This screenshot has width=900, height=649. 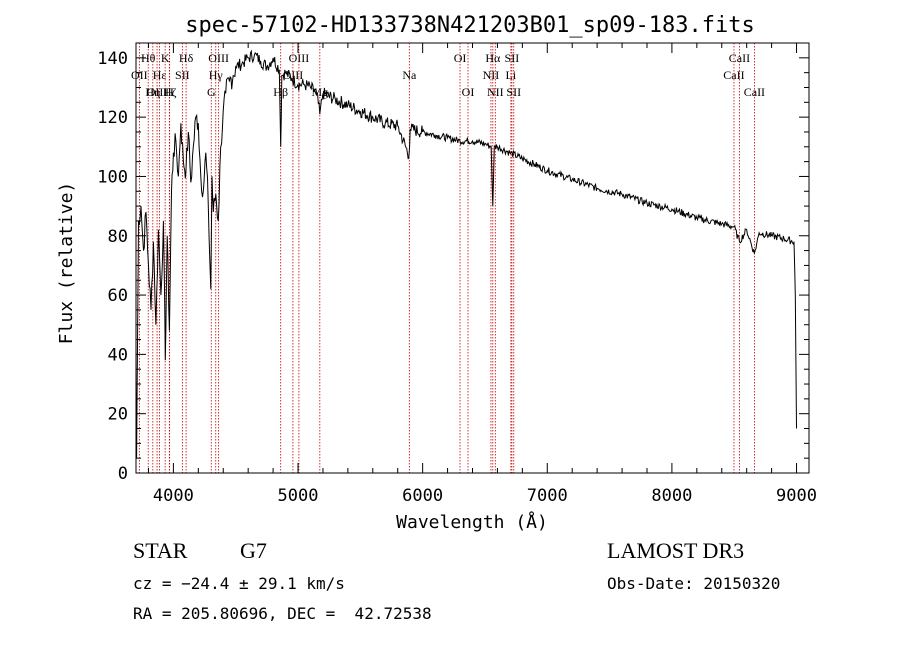 What do you see at coordinates (493, 58) in the screenshot?
I see `line-label: Hα` at bounding box center [493, 58].